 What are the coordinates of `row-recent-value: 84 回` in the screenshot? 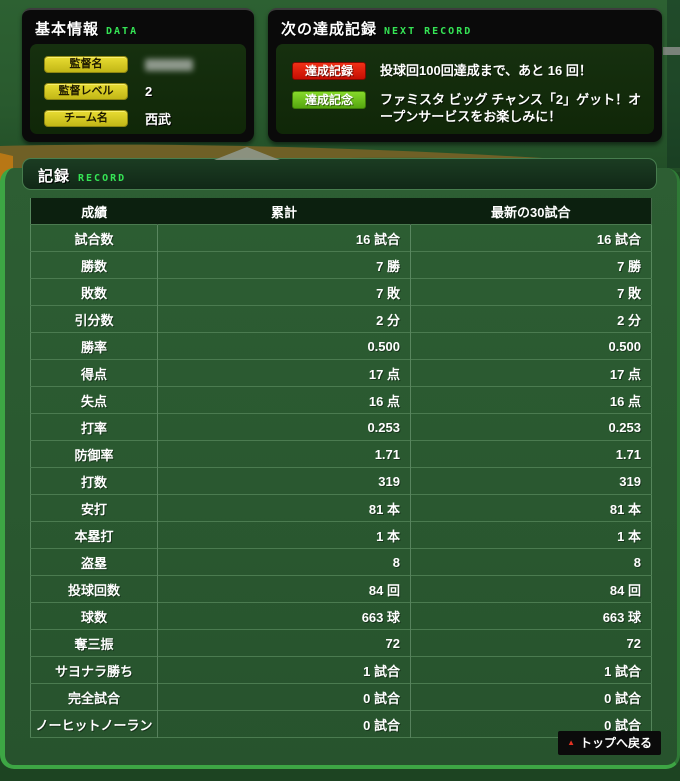 It's located at (531, 589).